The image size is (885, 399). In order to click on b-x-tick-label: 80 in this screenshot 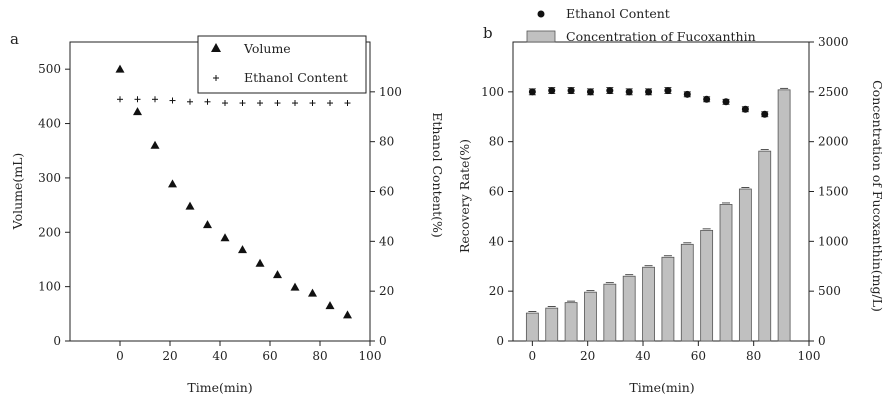, I will do `click(753, 356)`.